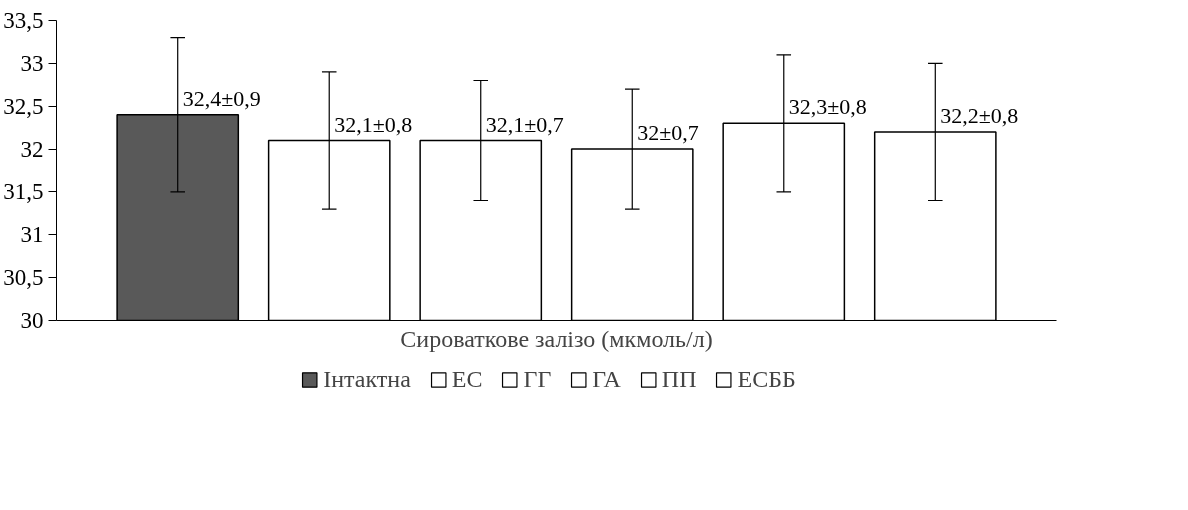  I want to click on y-tick-label: 33, so click(32, 63).